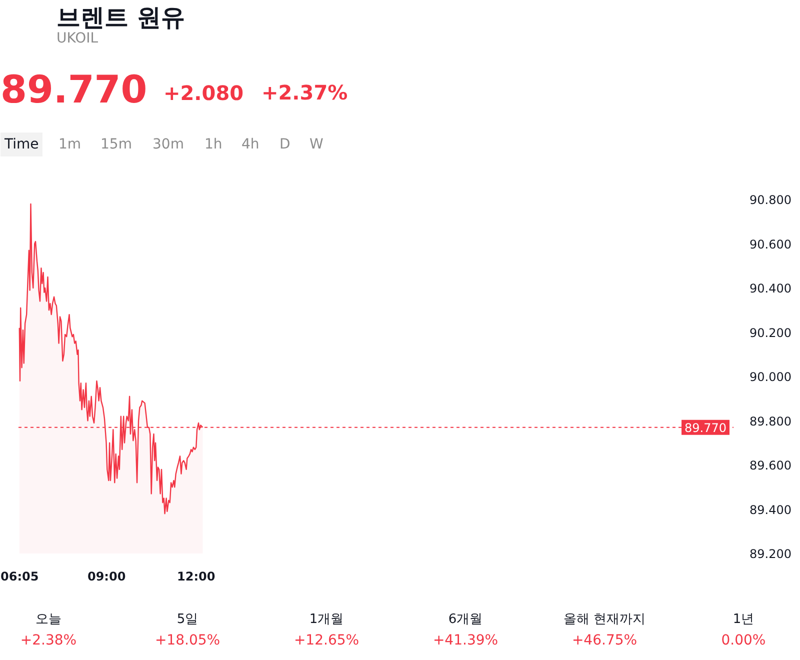  Describe the element at coordinates (19, 577) in the screenshot. I see `x-tick-label: 06:05` at that location.